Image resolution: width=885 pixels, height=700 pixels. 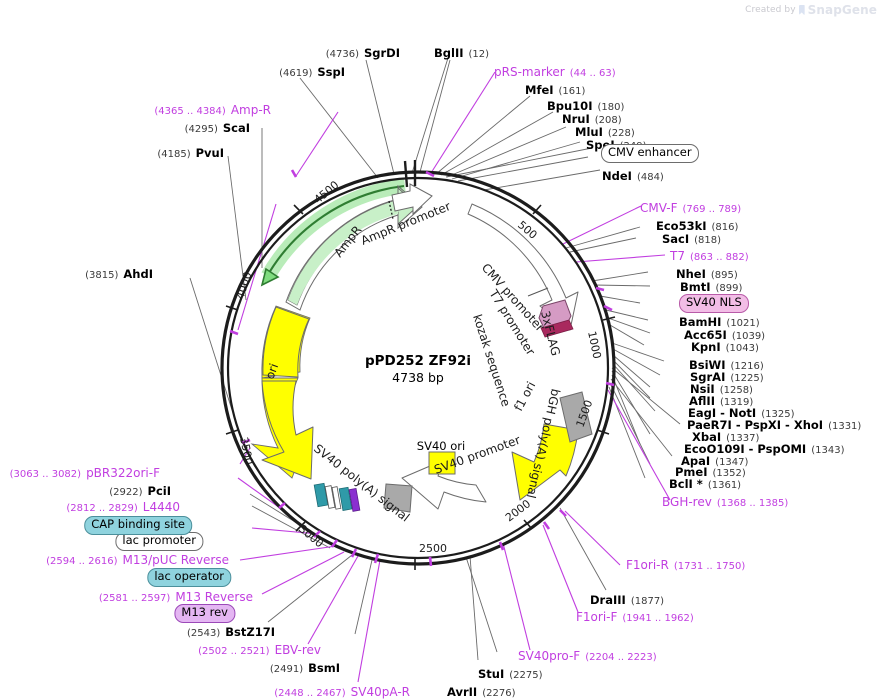 What do you see at coordinates (361, 482) in the screenshot?
I see `svg-text: SV40 poly(A) signal` at bounding box center [361, 482].